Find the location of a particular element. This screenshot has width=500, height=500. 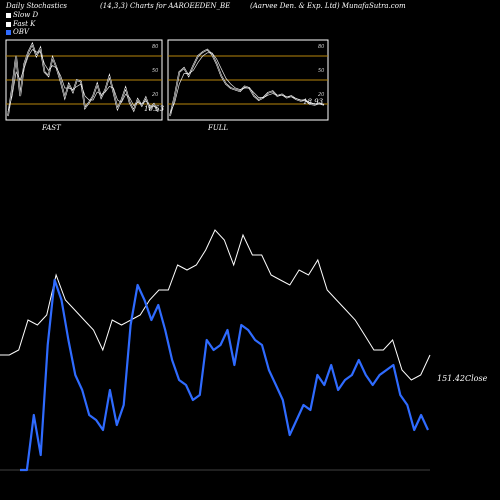

header-right: (Aarvee Den. & Exp. Ltd) MunafaSutra.com is located at coordinates (328, 6).